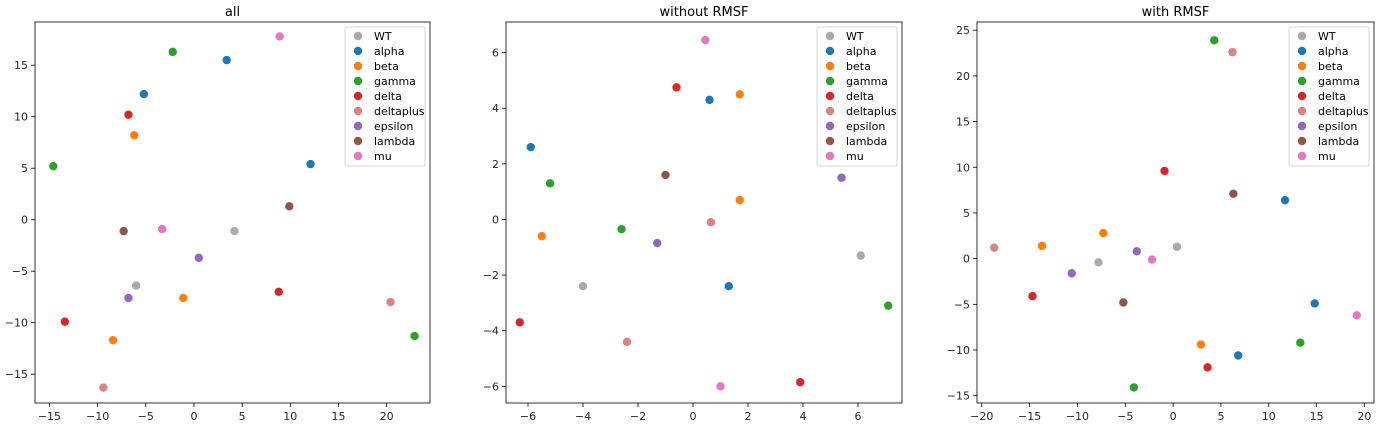 This screenshot has width=1381, height=427. Describe the element at coordinates (1302, 81) in the screenshot. I see `legend-marker-gamma` at that location.